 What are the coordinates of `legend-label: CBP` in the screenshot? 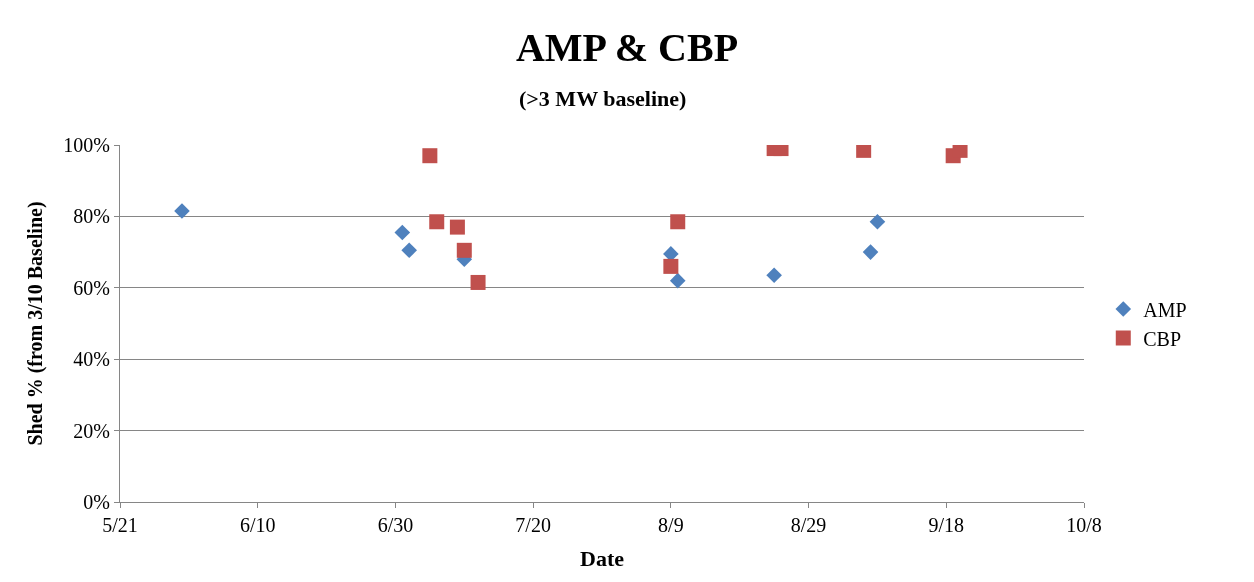 It's located at (1162, 338).